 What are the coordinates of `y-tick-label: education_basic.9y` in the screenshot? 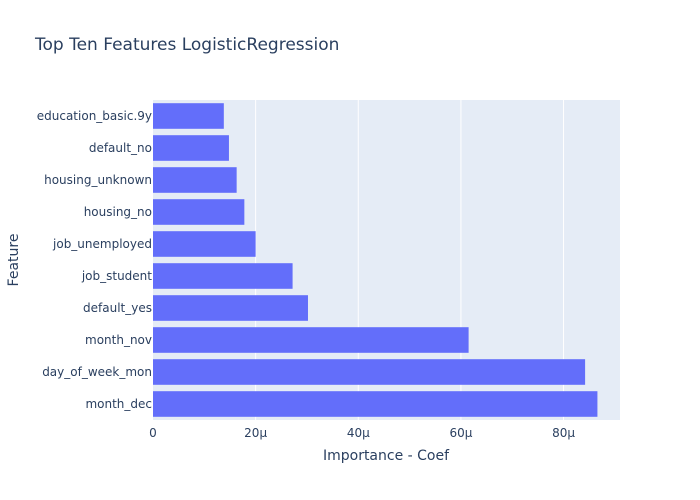 It's located at (94, 116).